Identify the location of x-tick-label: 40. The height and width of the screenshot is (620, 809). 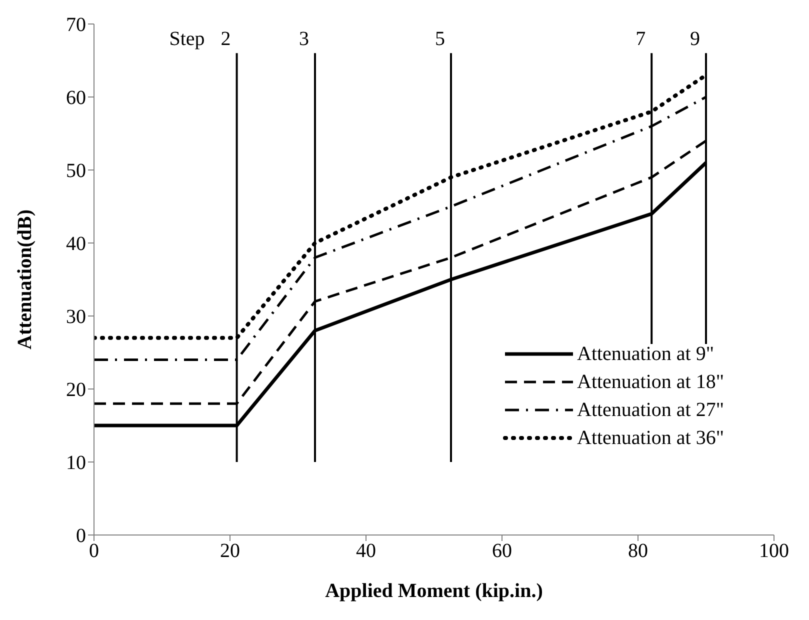
(366, 551).